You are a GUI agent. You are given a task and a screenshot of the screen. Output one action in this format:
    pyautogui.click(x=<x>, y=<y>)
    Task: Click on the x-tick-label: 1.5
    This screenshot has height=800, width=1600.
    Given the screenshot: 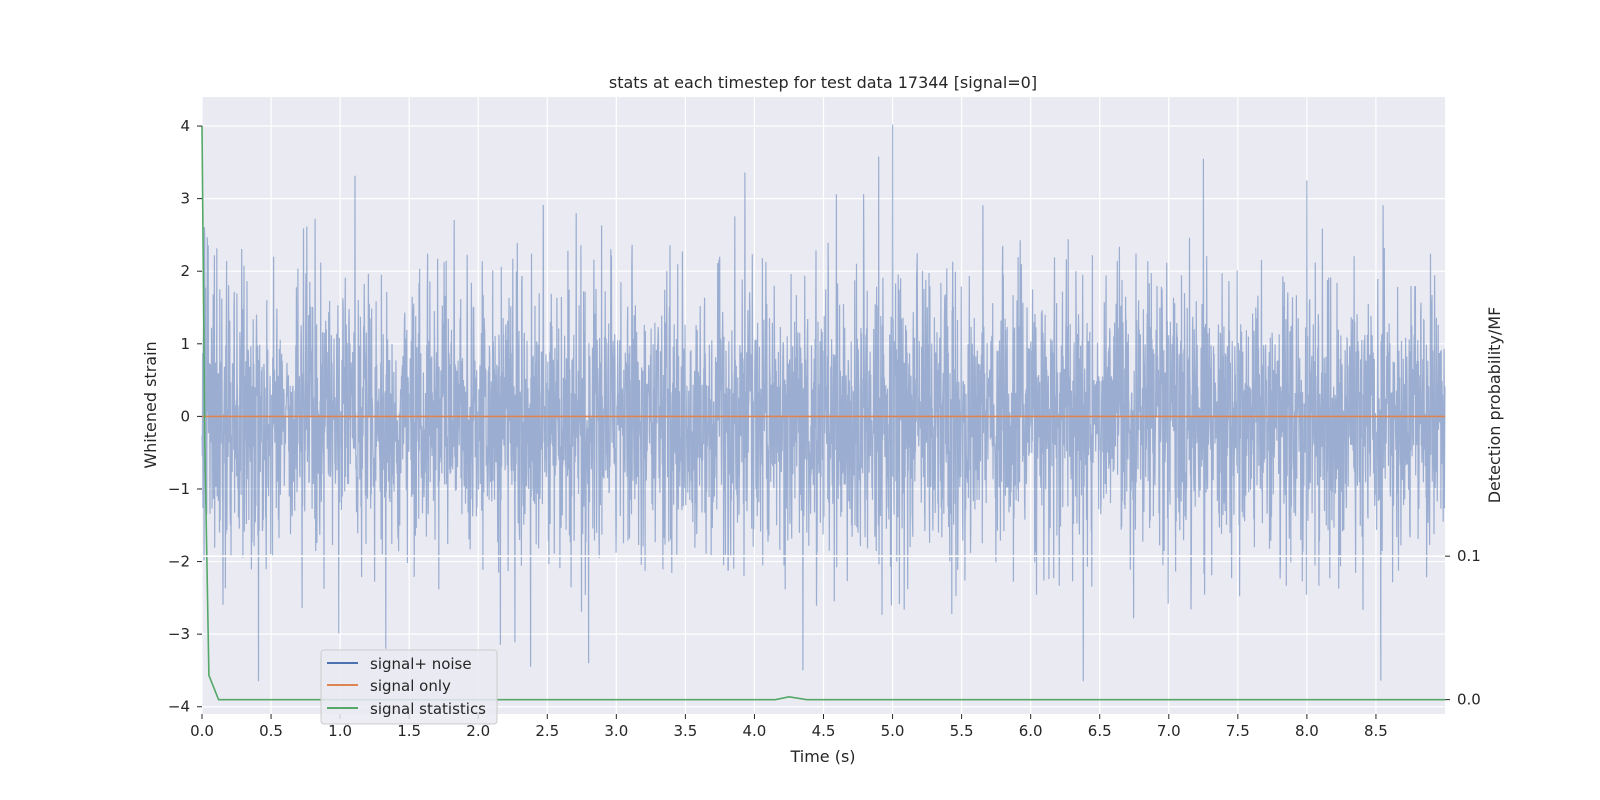 What is the action you would take?
    pyautogui.click(x=409, y=731)
    